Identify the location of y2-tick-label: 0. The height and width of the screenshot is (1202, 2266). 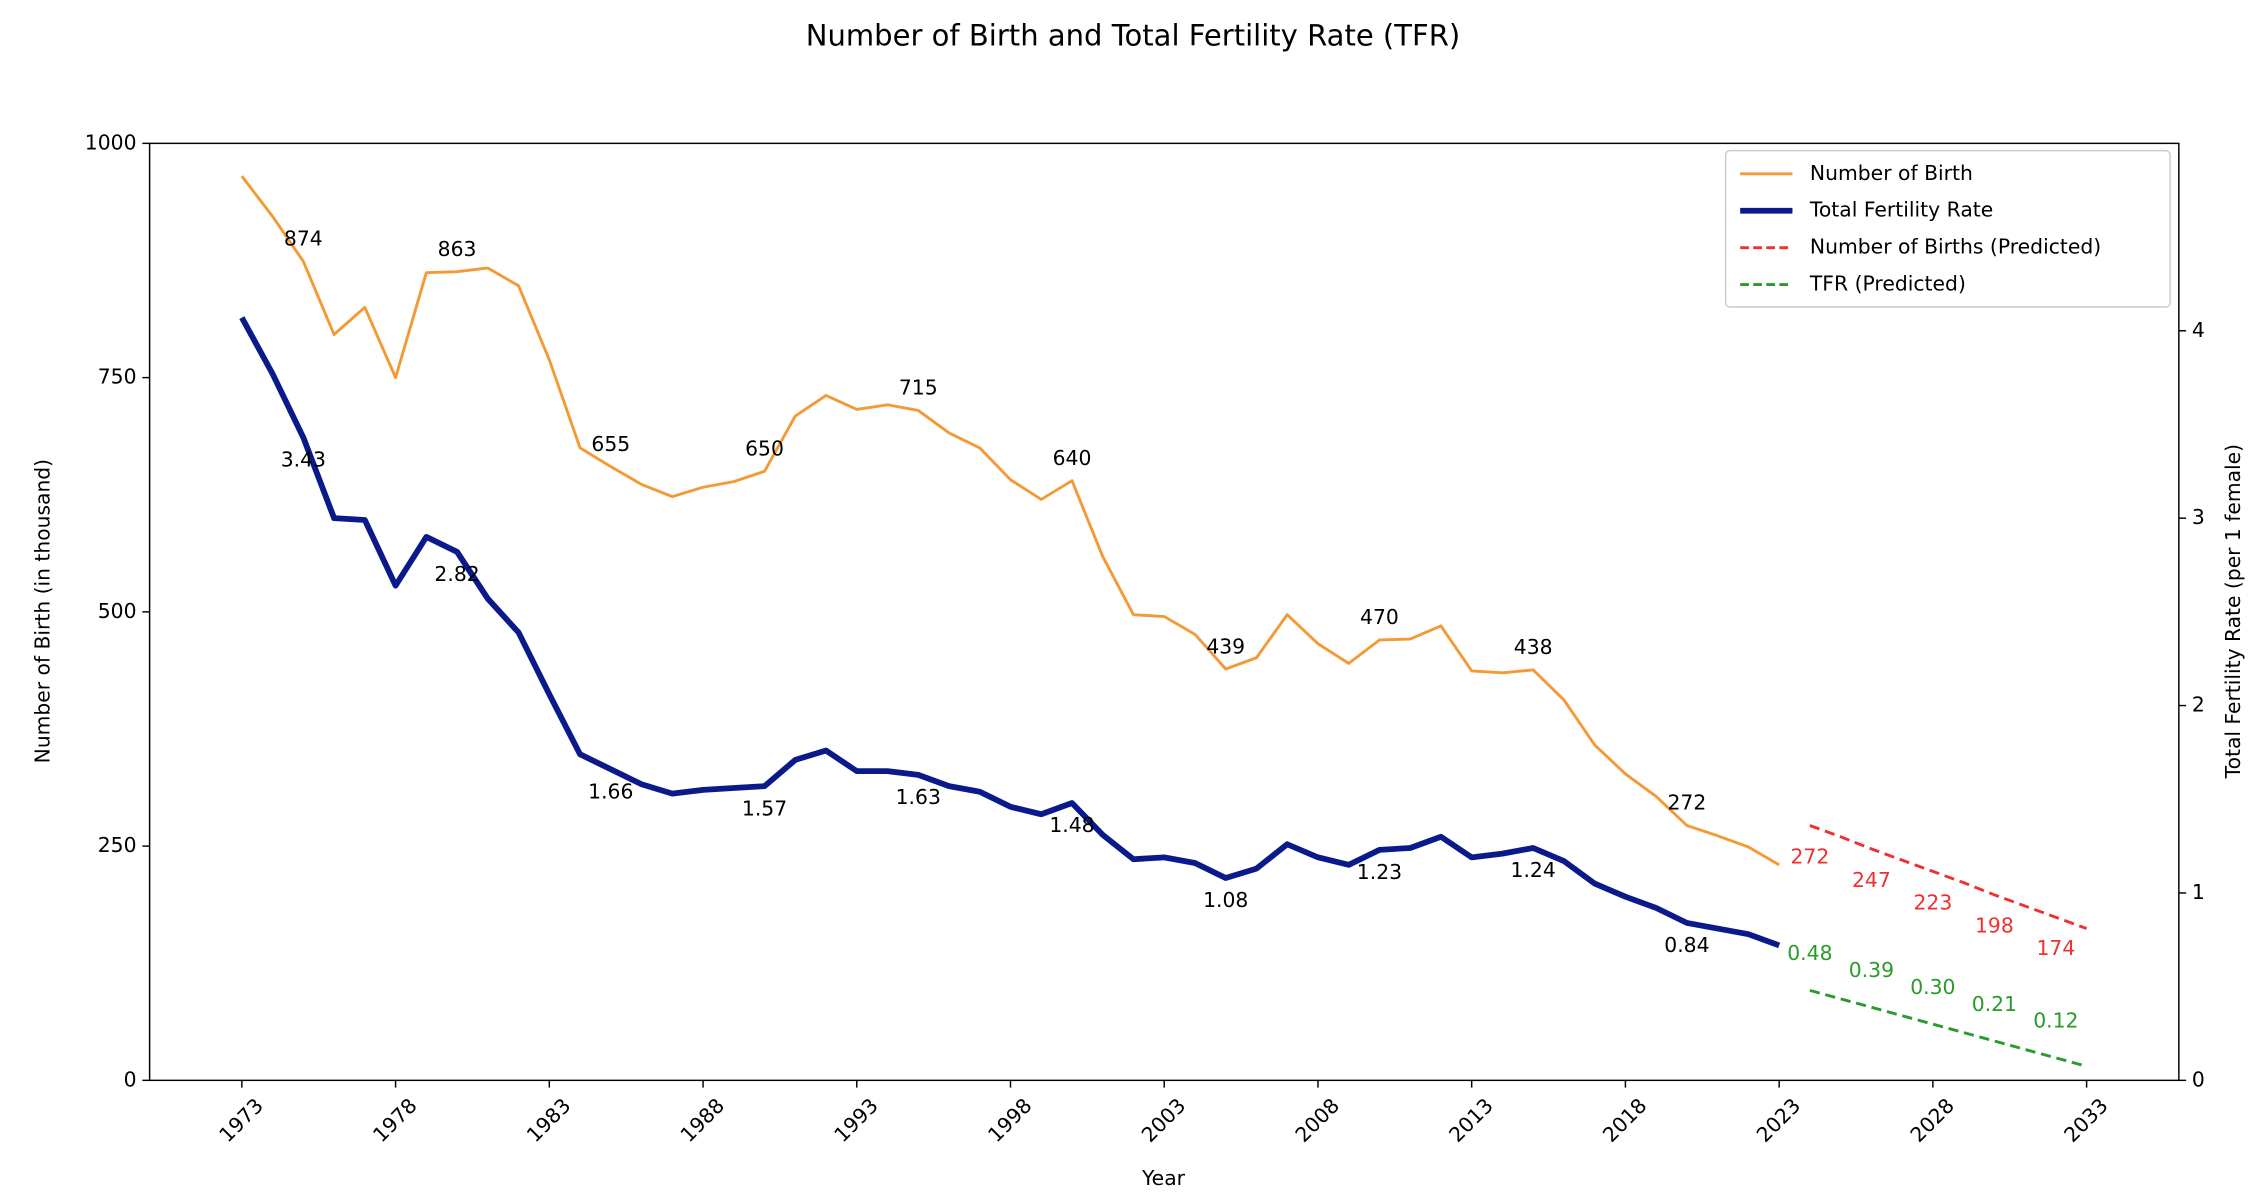
(2198, 1079).